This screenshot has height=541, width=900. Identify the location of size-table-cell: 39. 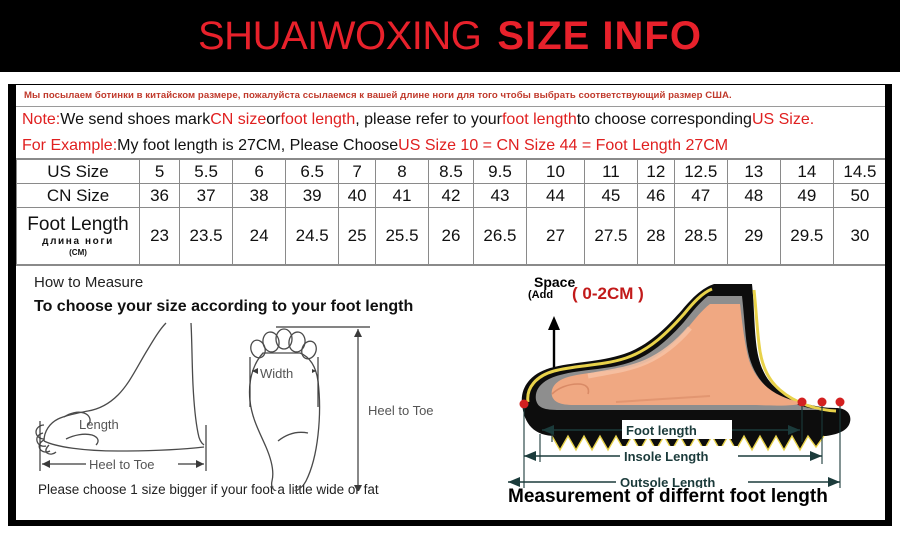
(312, 195).